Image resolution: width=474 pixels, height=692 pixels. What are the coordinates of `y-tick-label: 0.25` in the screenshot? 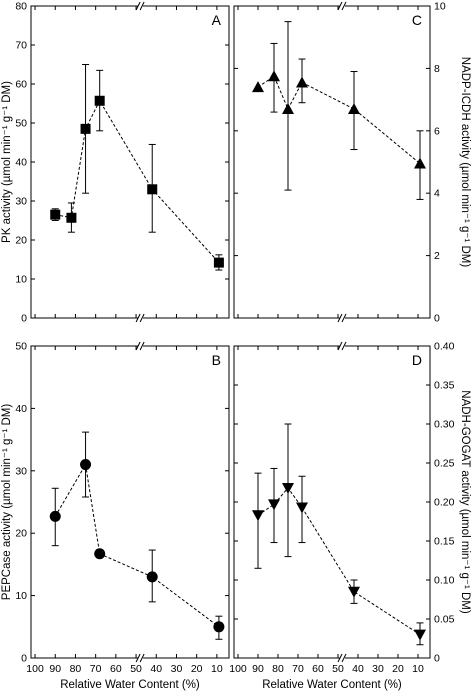 It's located at (444, 464).